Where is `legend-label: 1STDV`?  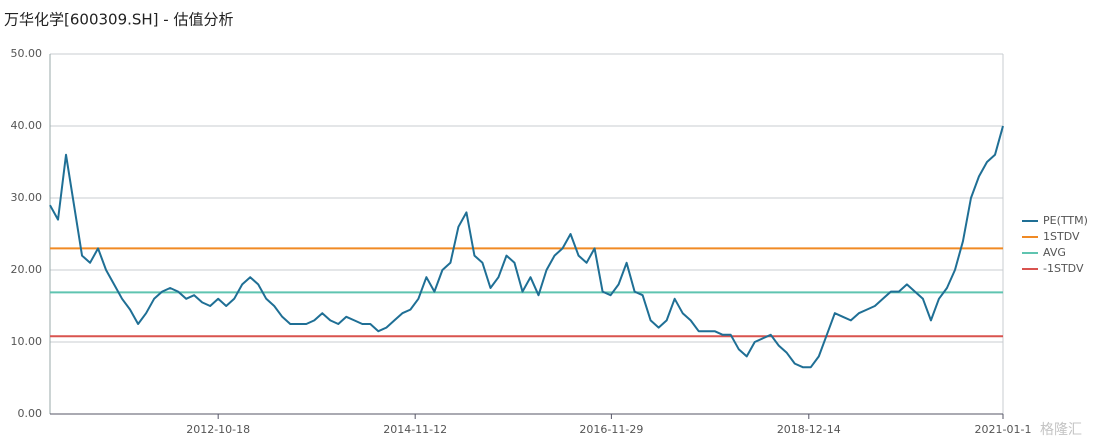 legend-label: 1STDV is located at coordinates (1061, 236).